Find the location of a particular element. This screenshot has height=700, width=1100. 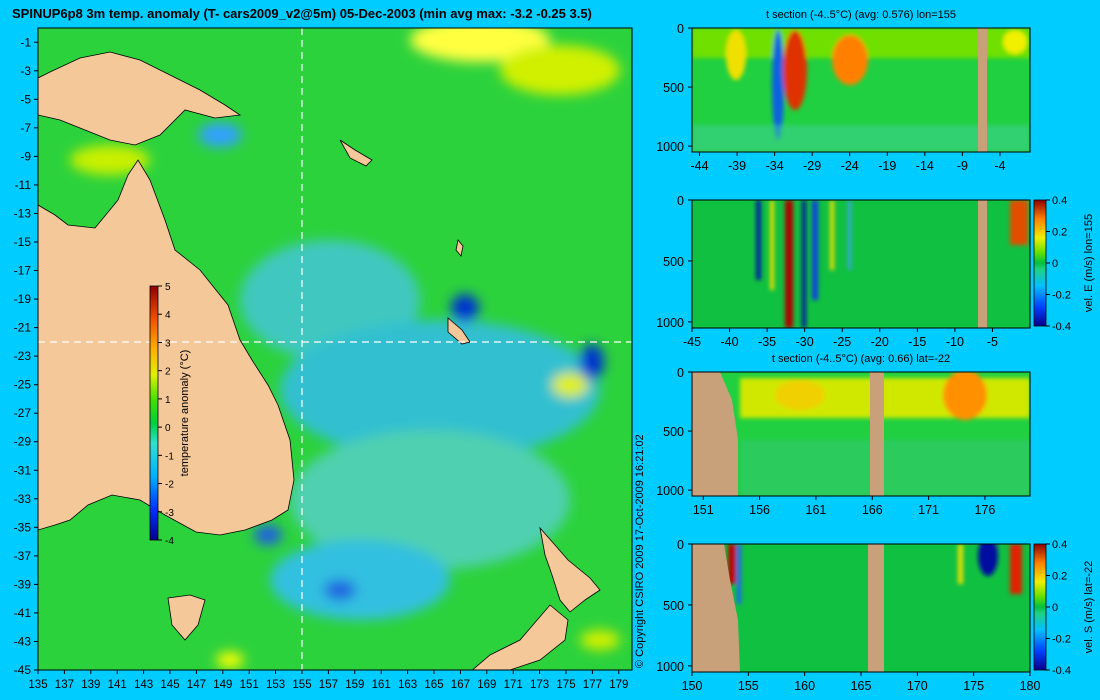

map-y-tick-label: -9 is located at coordinates (25, 156).